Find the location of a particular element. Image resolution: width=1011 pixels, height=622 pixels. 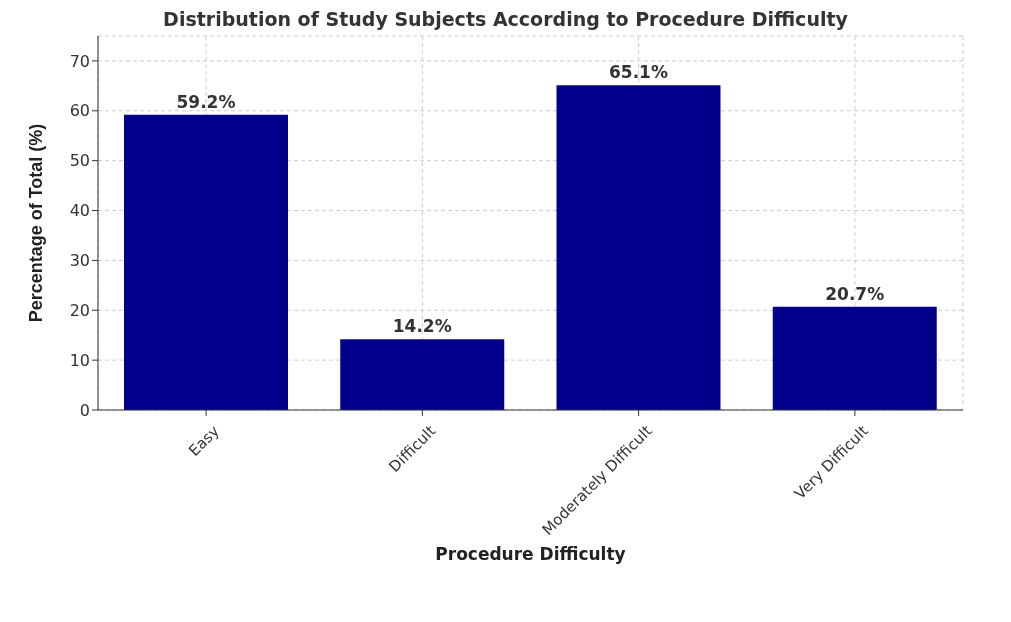

y-tick-label: 70 is located at coordinates (79, 61).